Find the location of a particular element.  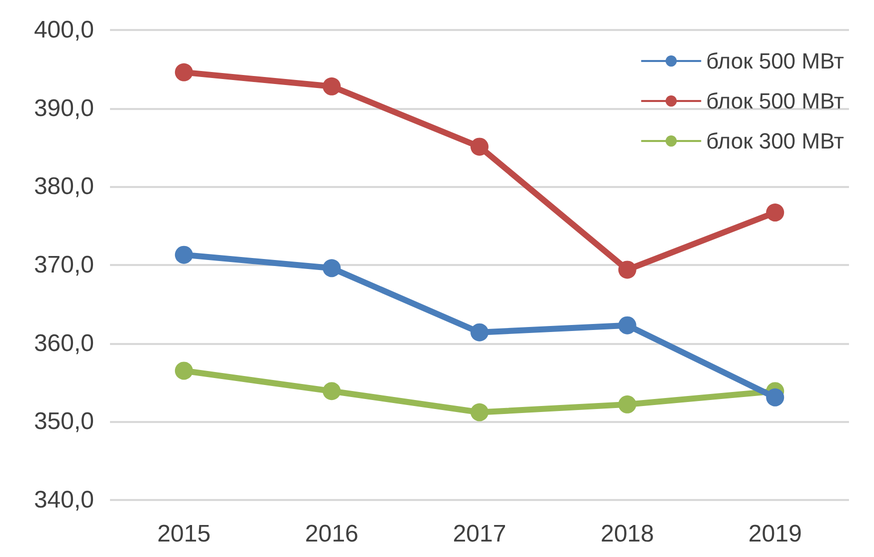

x-tick-label: 2019 is located at coordinates (775, 534).